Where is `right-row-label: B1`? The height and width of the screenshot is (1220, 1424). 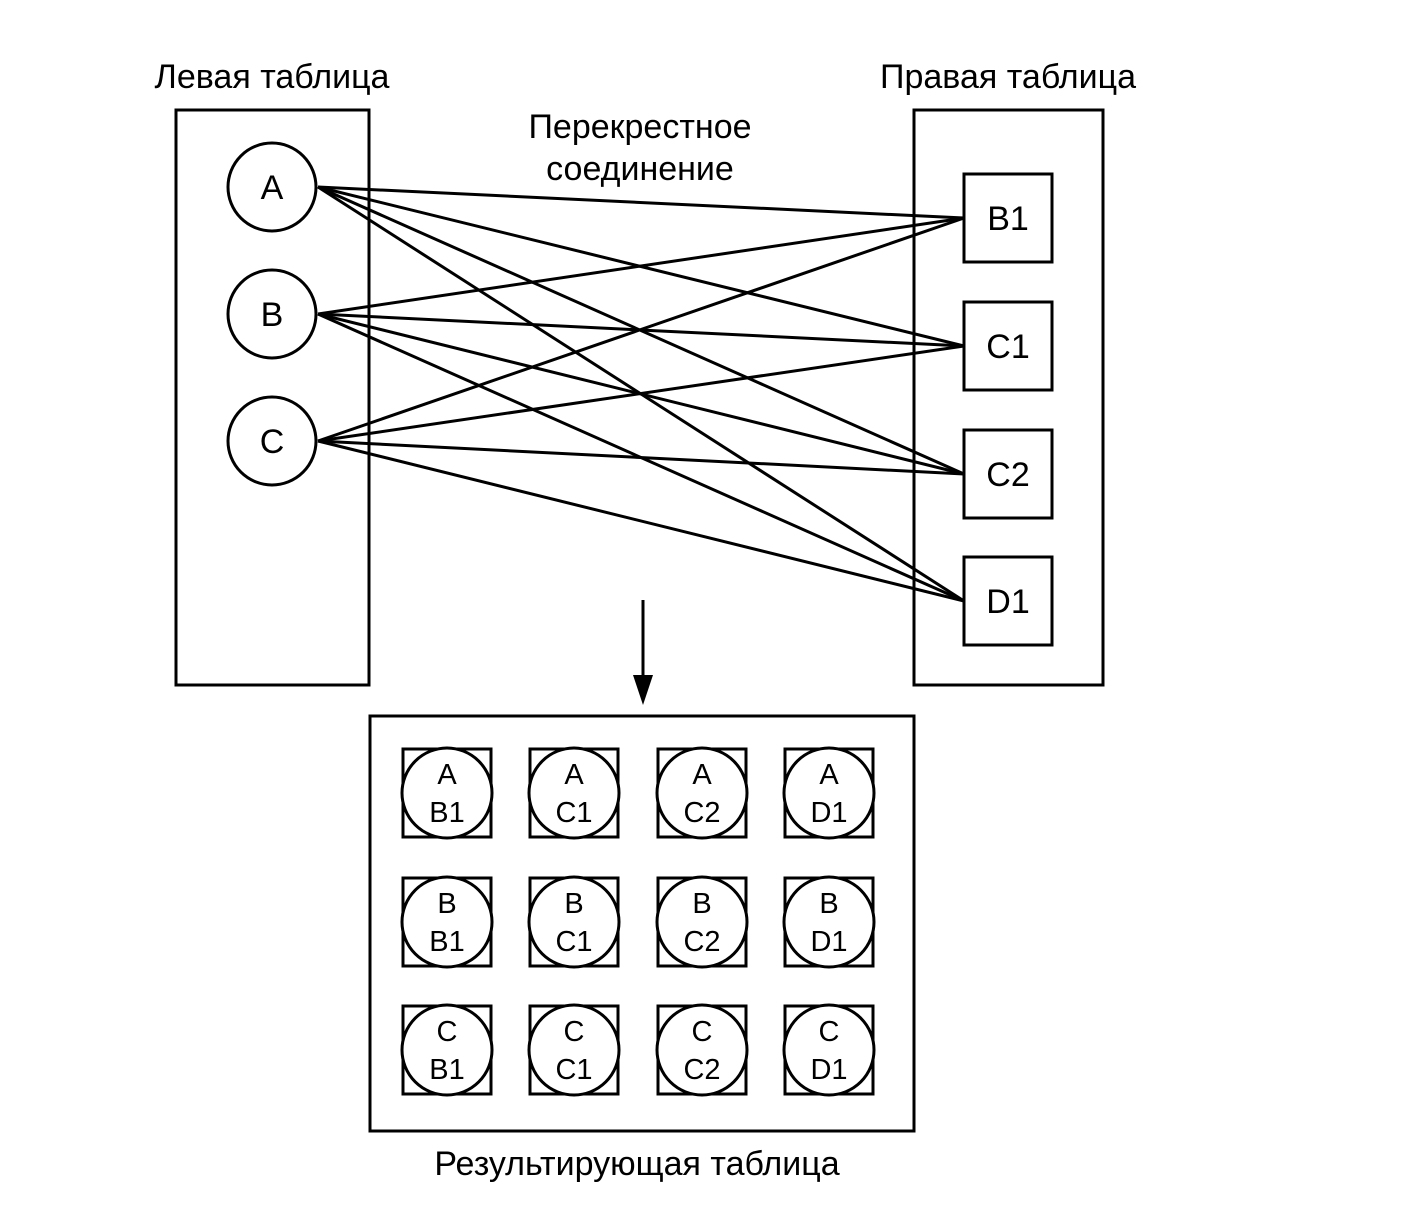
right-row-label: B1 is located at coordinates (1008, 219).